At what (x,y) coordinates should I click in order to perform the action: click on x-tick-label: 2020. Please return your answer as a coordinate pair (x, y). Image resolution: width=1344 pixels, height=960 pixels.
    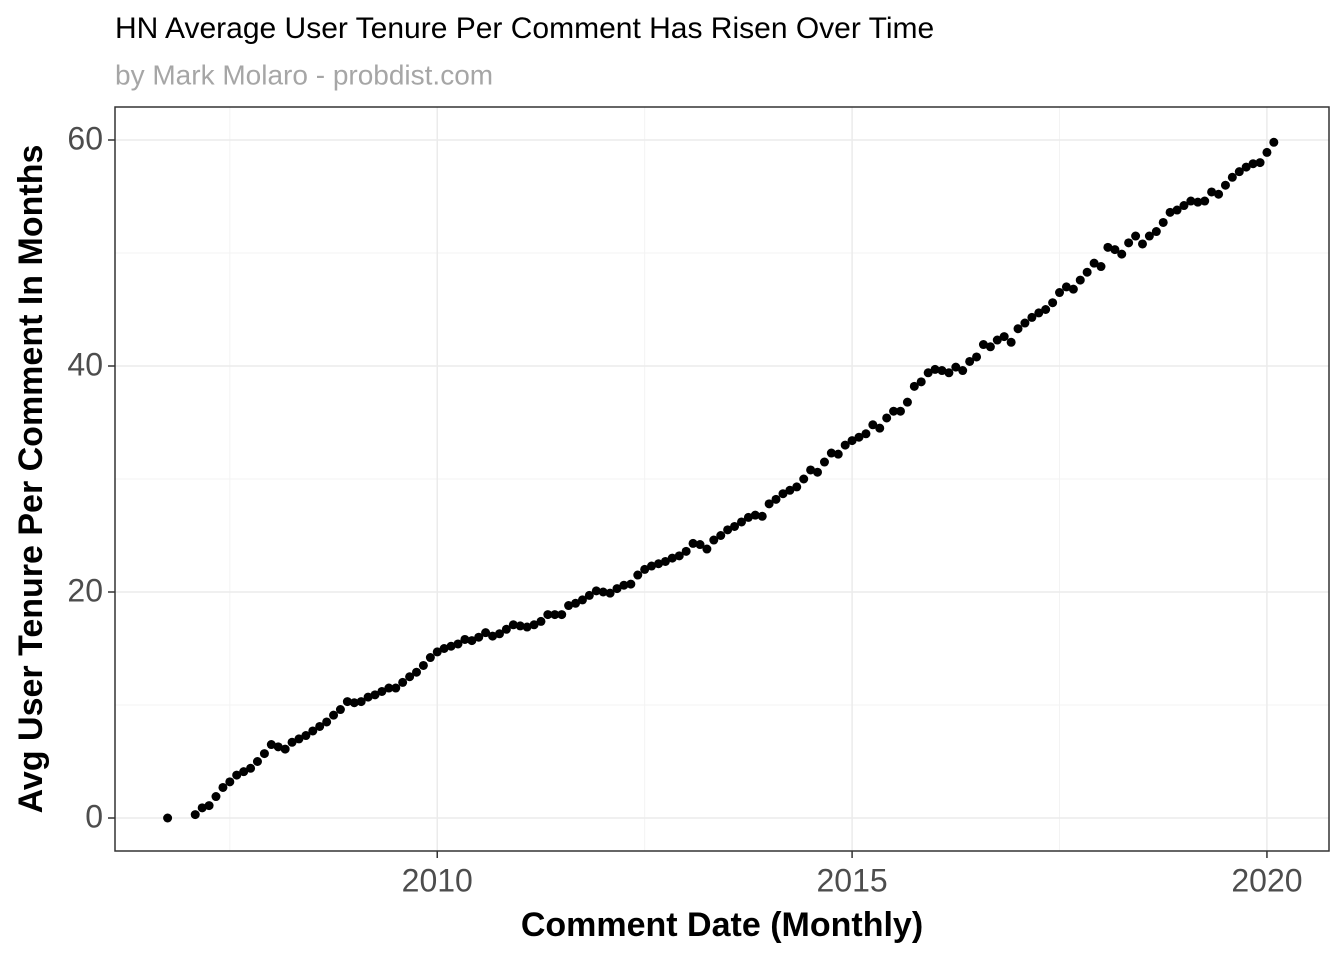
    Looking at the image, I should click on (1266, 880).